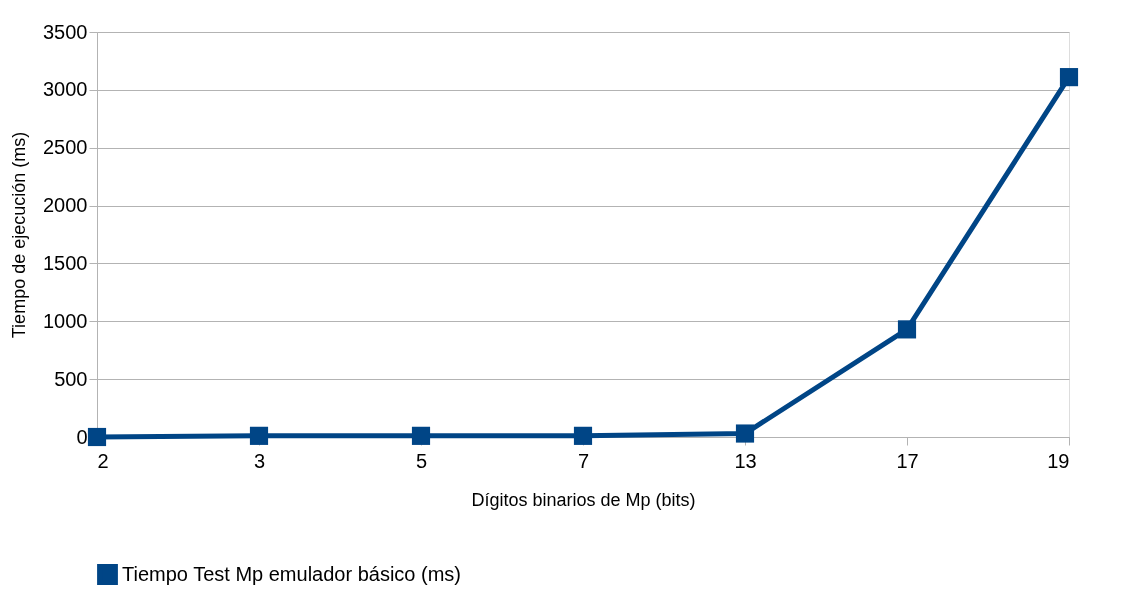  Describe the element at coordinates (103, 460) in the screenshot. I see `x-tick-label: 2` at that location.